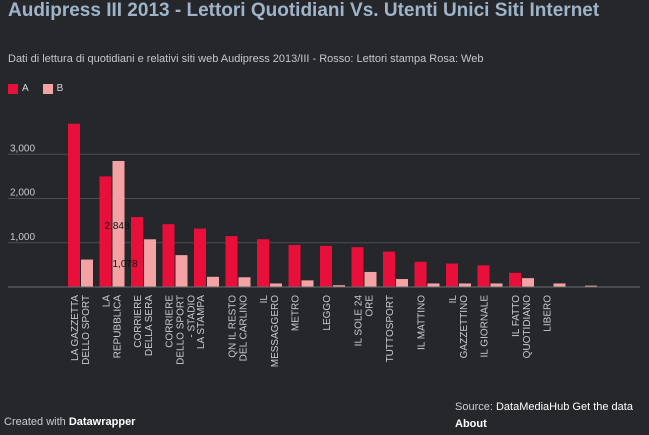 The width and height of the screenshot is (649, 435). Describe the element at coordinates (474, 407) in the screenshot. I see `source-prefix: Source:` at that location.